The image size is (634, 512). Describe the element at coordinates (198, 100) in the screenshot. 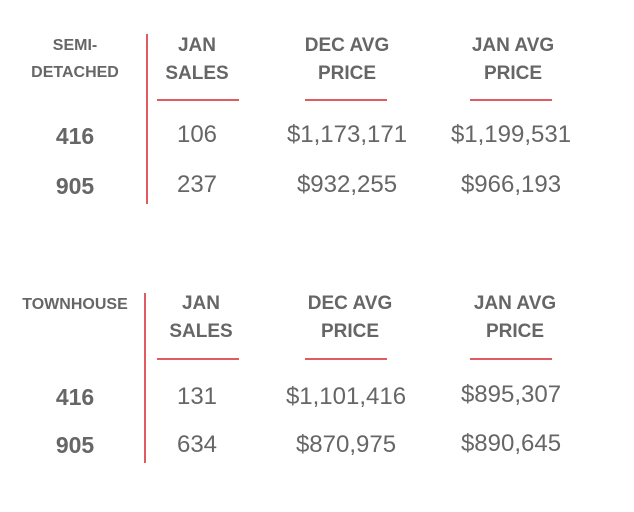

I see `table-1-underline-jan-sales` at that location.